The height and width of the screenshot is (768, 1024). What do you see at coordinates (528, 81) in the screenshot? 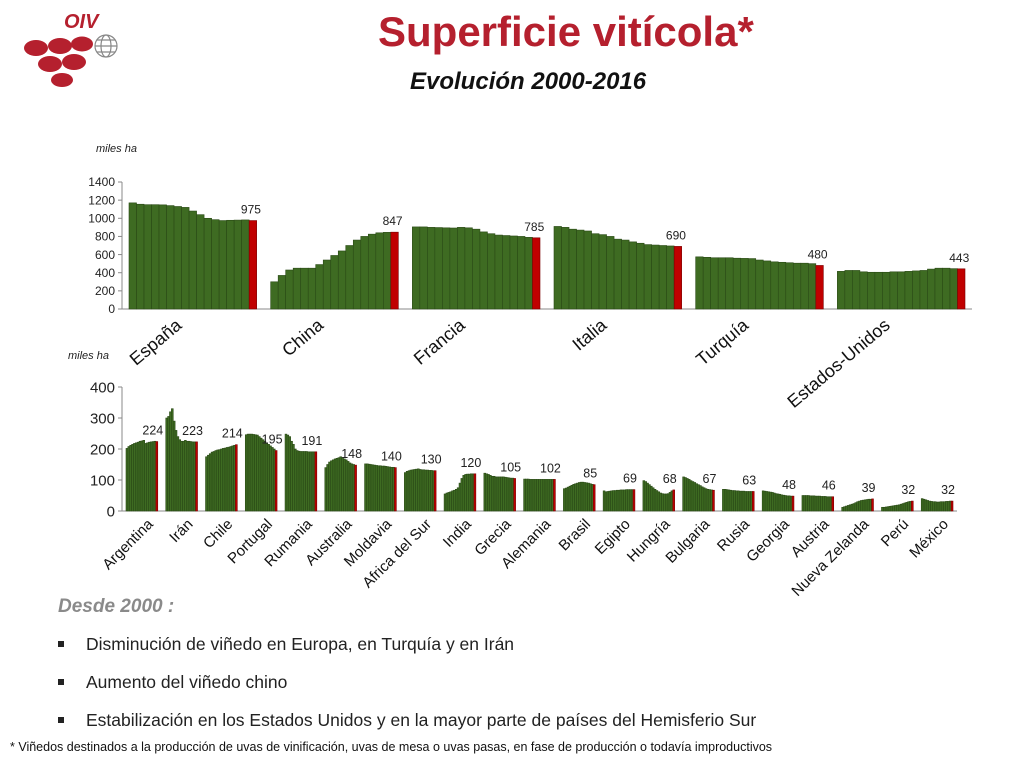
I see `page-subtitle: Evolución 2000-2016` at bounding box center [528, 81].